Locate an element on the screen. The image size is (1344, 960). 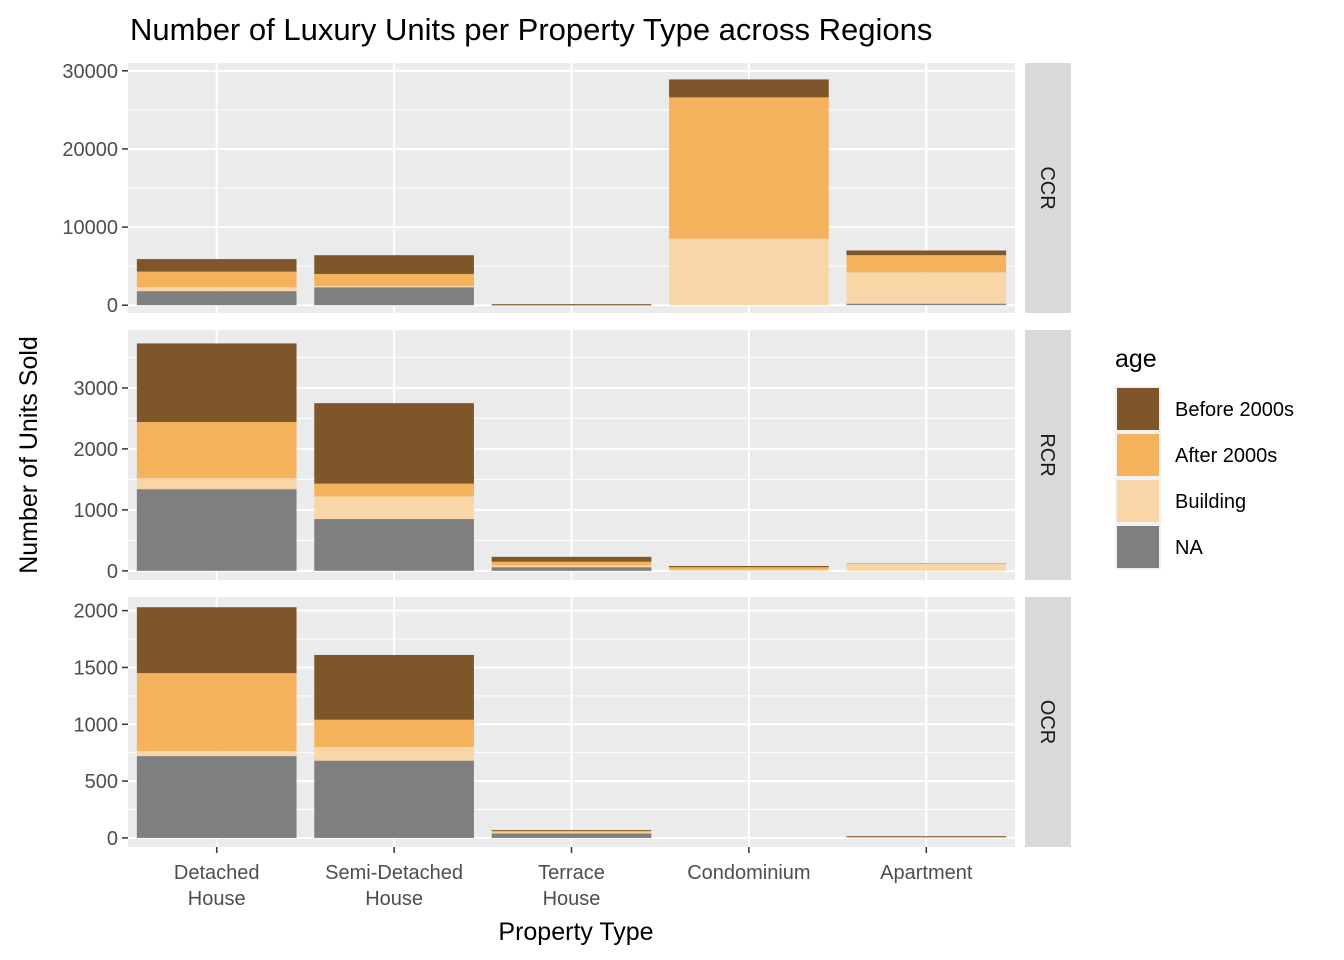
bar-ocr-detached-house-building is located at coordinates (216, 753).